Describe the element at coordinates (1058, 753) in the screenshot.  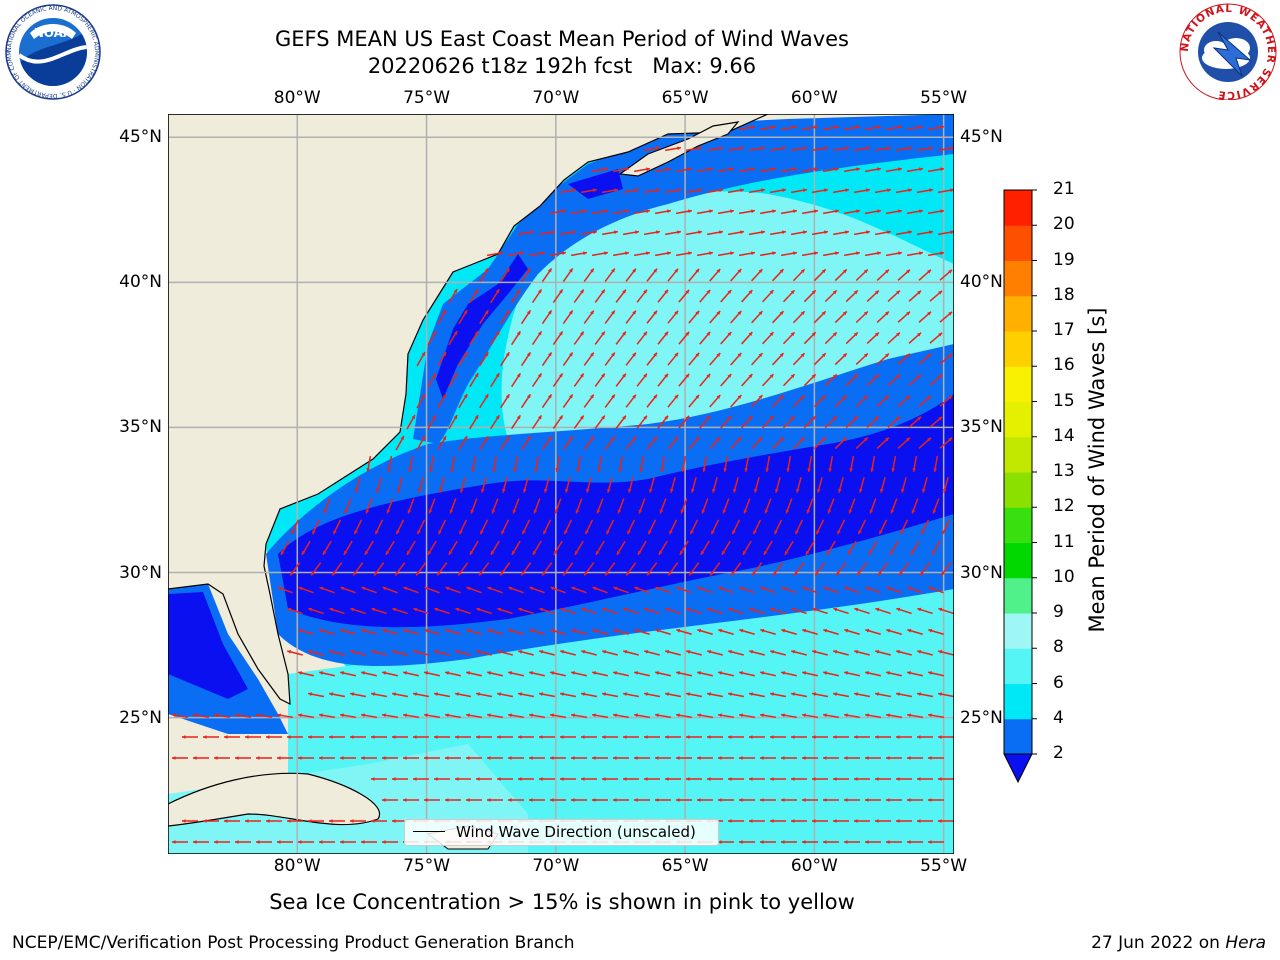
I see `colorbar-tick-label: 2` at that location.